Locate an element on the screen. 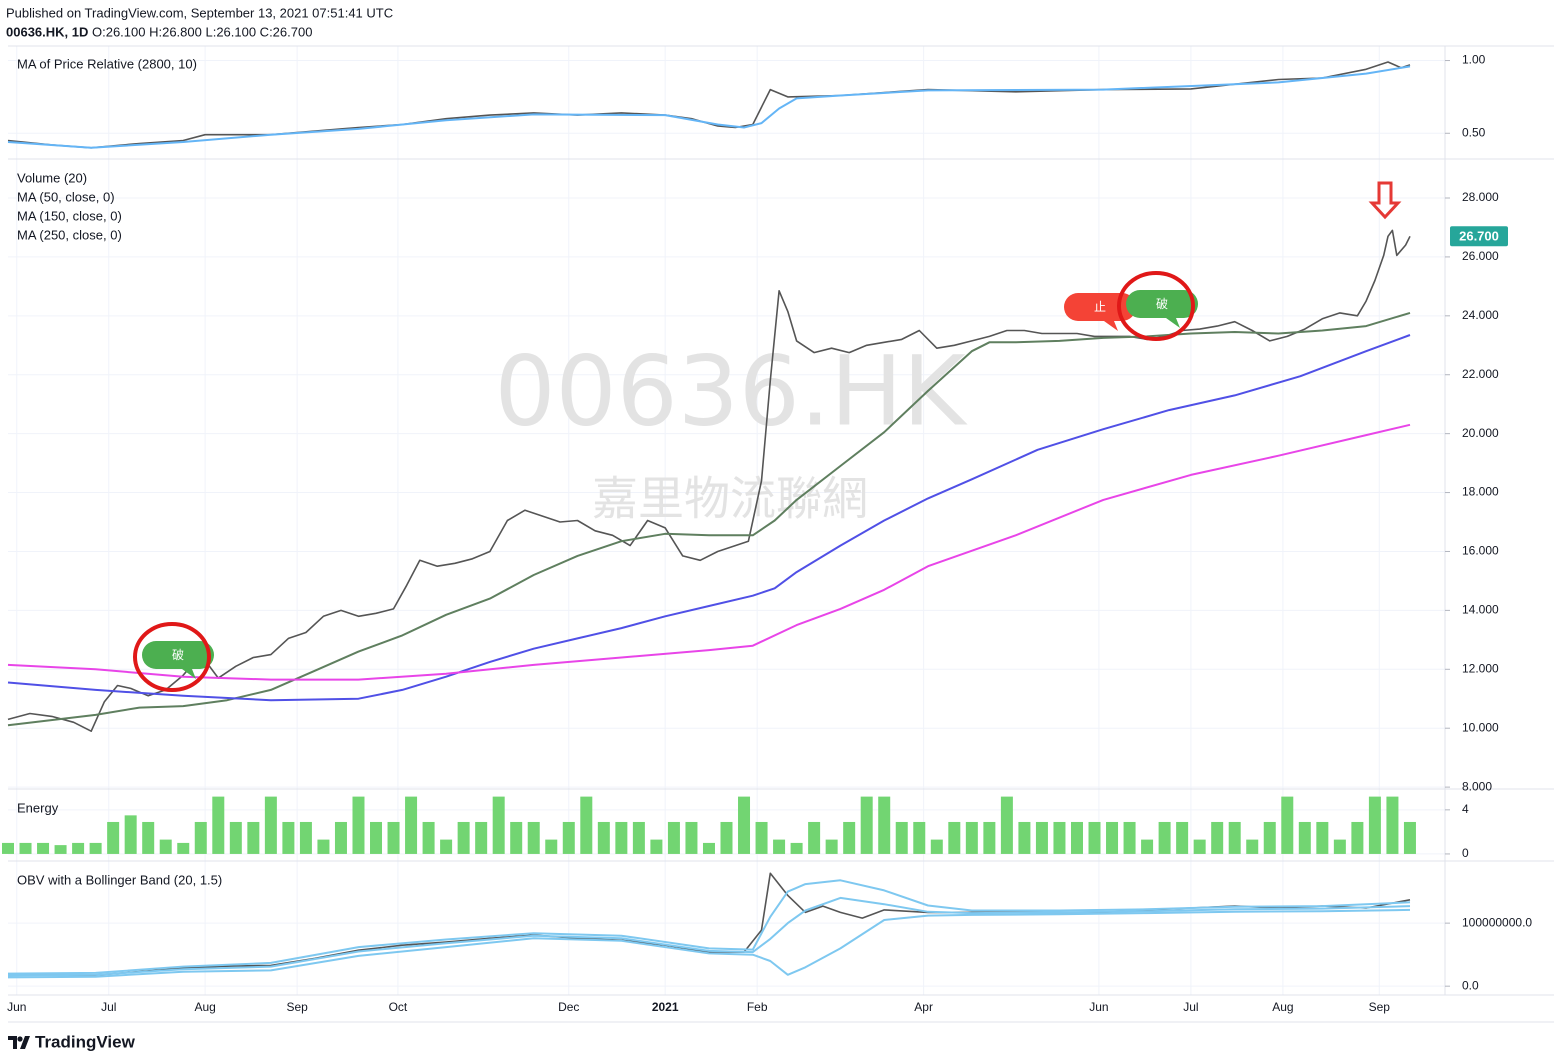  watermark: 00636.HK is located at coordinates (730, 391).